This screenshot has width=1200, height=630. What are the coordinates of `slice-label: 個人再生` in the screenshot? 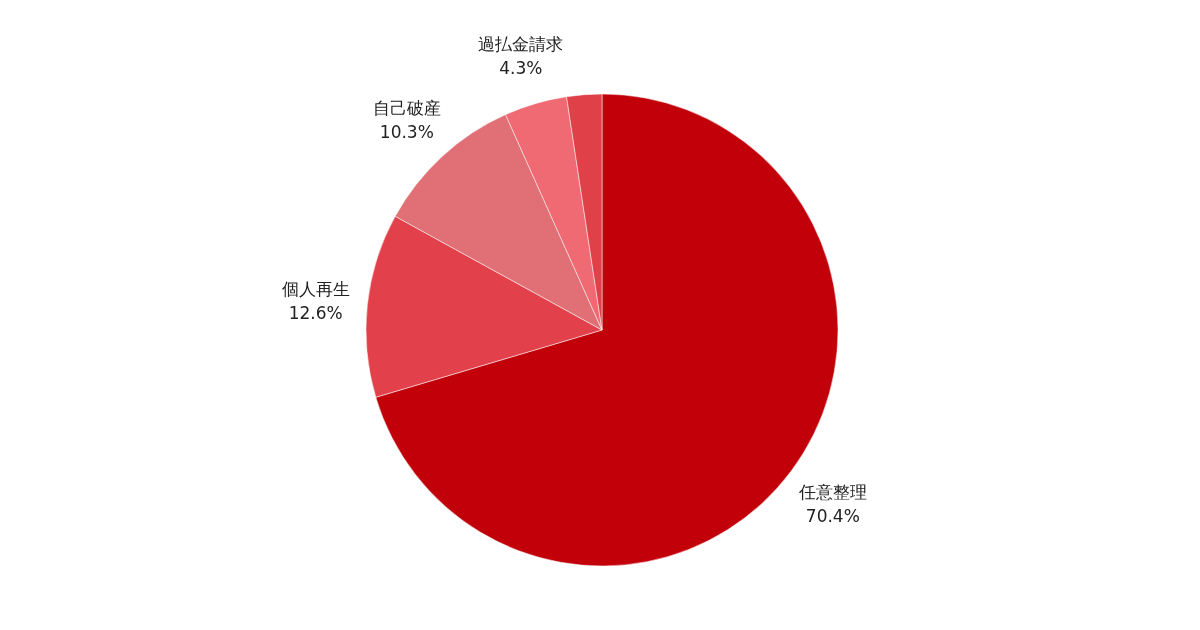 It's located at (315, 289).